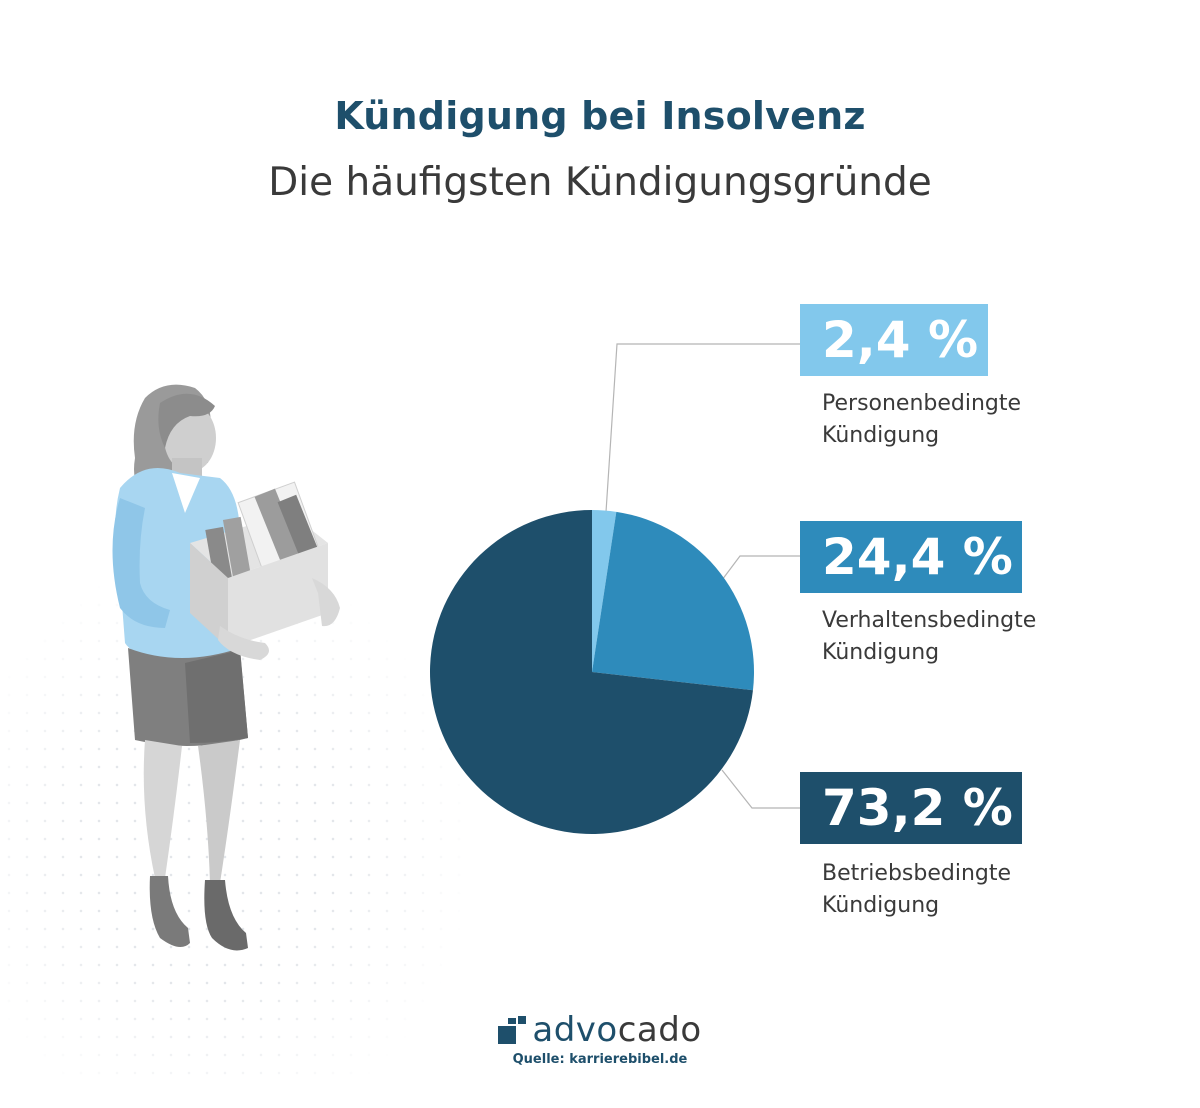 The width and height of the screenshot is (1200, 1108). I want to click on woman-with-box-illustration, so click(226, 667).